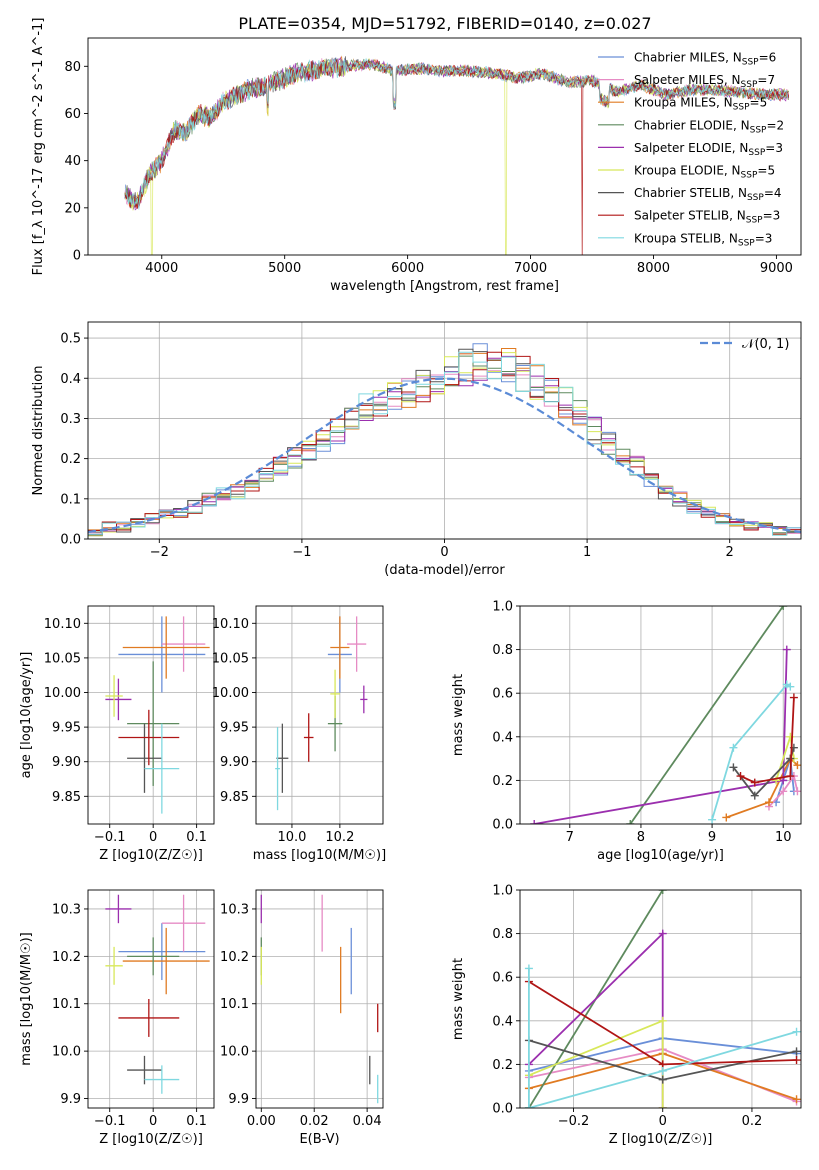  Describe the element at coordinates (574, 1121) in the screenshot. I see `x-tick-label: −0.2` at that location.